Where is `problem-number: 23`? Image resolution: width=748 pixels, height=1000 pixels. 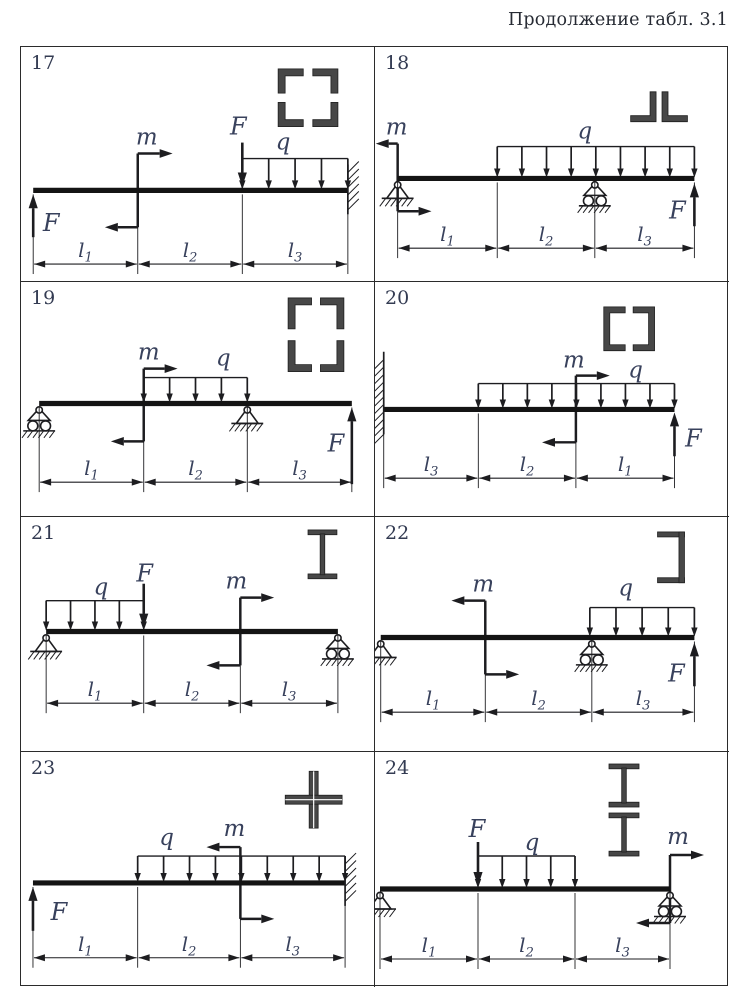
problem-number: 23 is located at coordinates (43, 768).